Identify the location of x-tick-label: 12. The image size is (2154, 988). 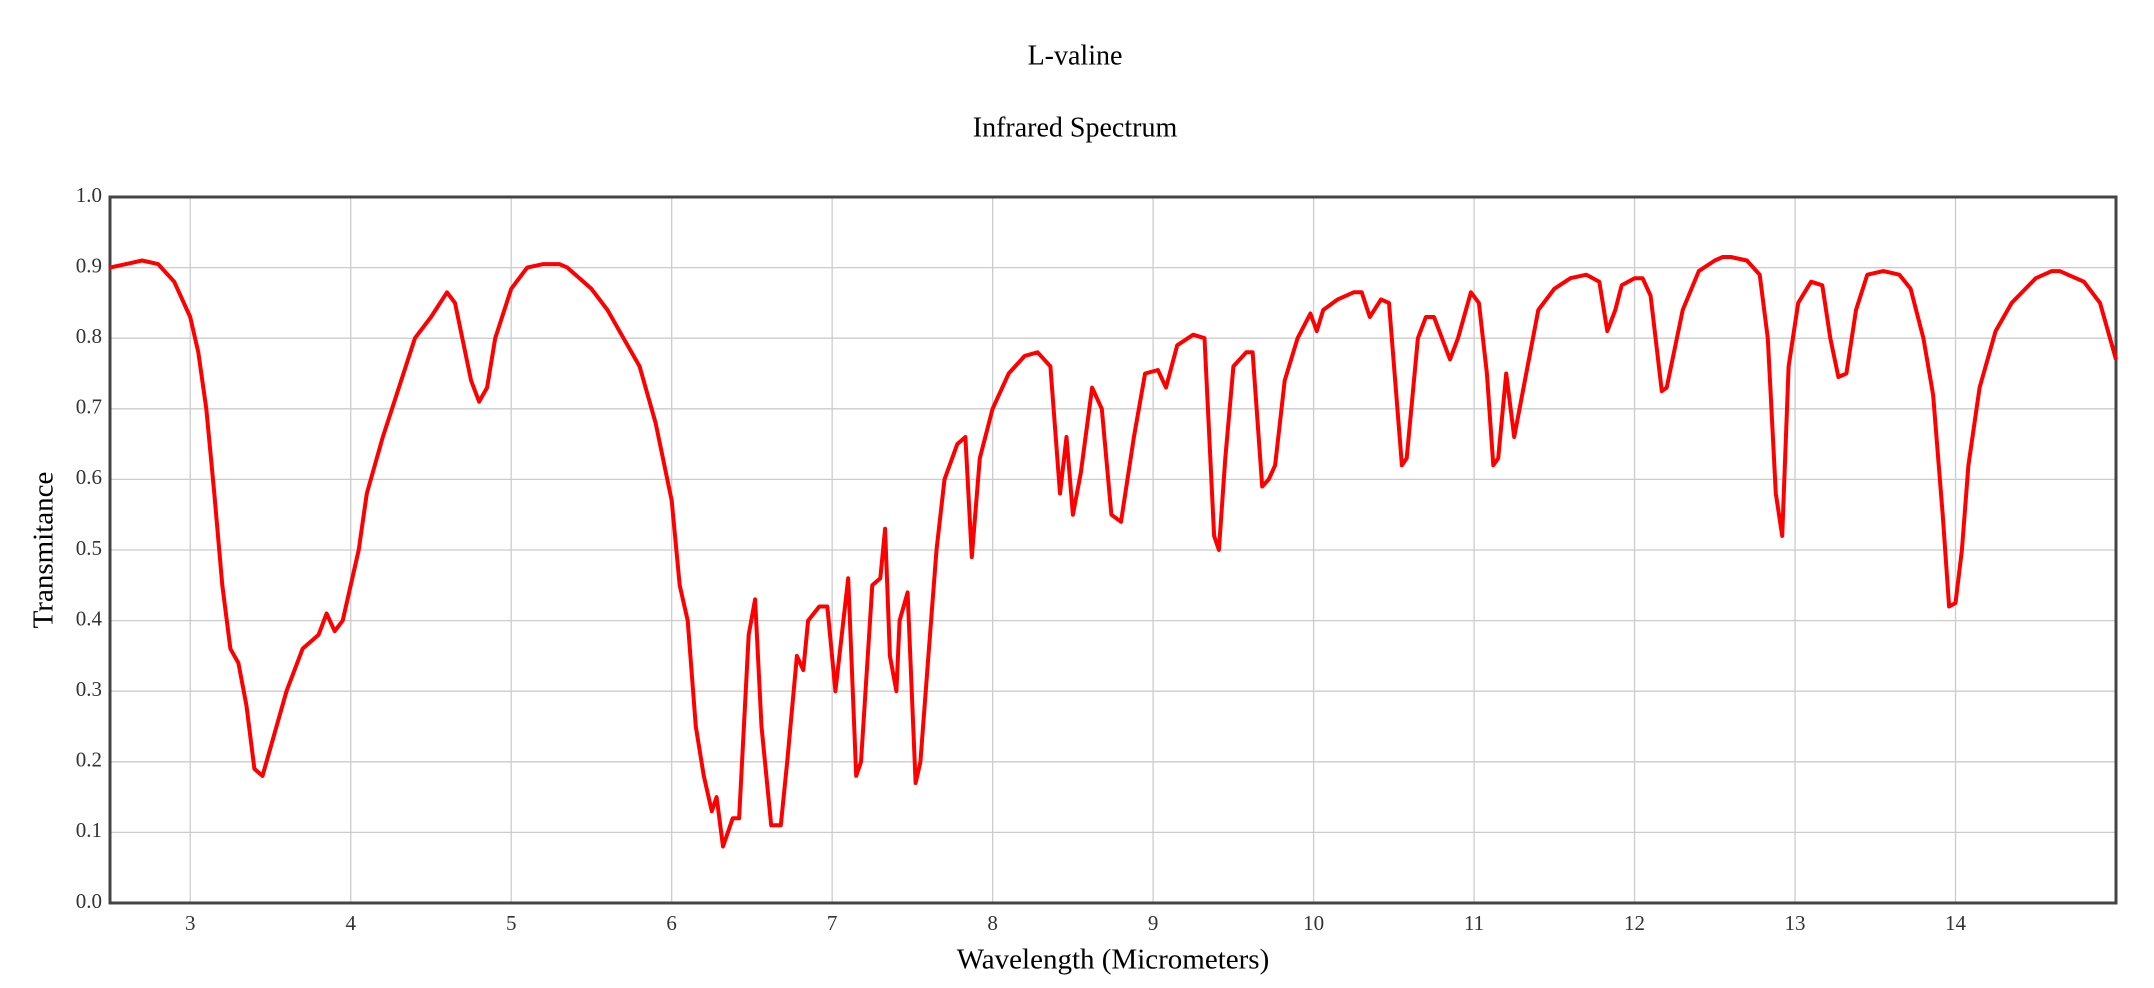
(1634, 923).